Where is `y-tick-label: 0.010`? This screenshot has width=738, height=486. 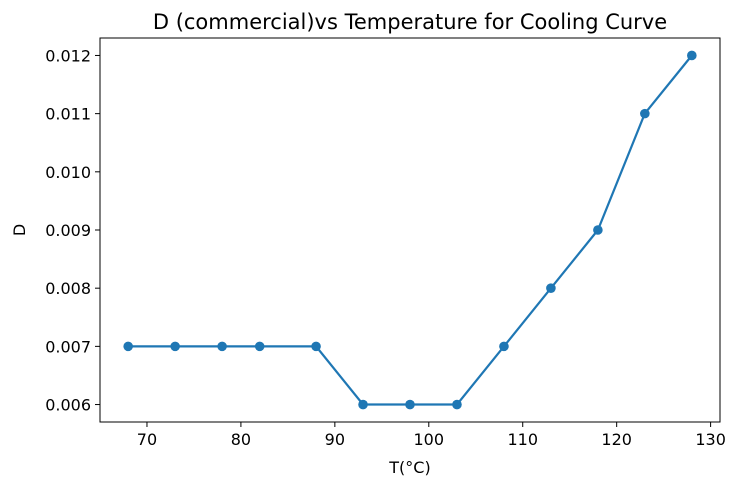 y-tick-label: 0.010 is located at coordinates (68, 172).